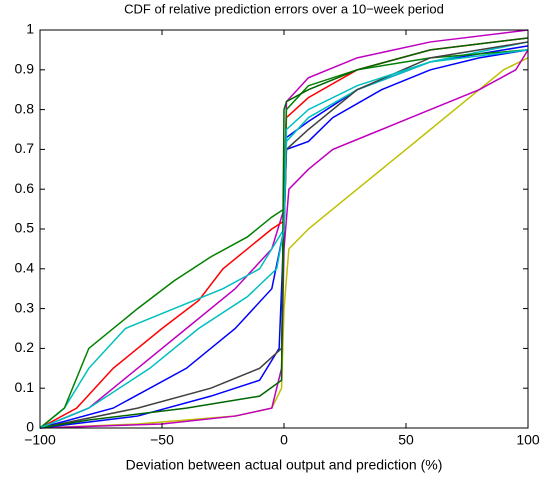  I want to click on x-tick-label: 50, so click(406, 440).